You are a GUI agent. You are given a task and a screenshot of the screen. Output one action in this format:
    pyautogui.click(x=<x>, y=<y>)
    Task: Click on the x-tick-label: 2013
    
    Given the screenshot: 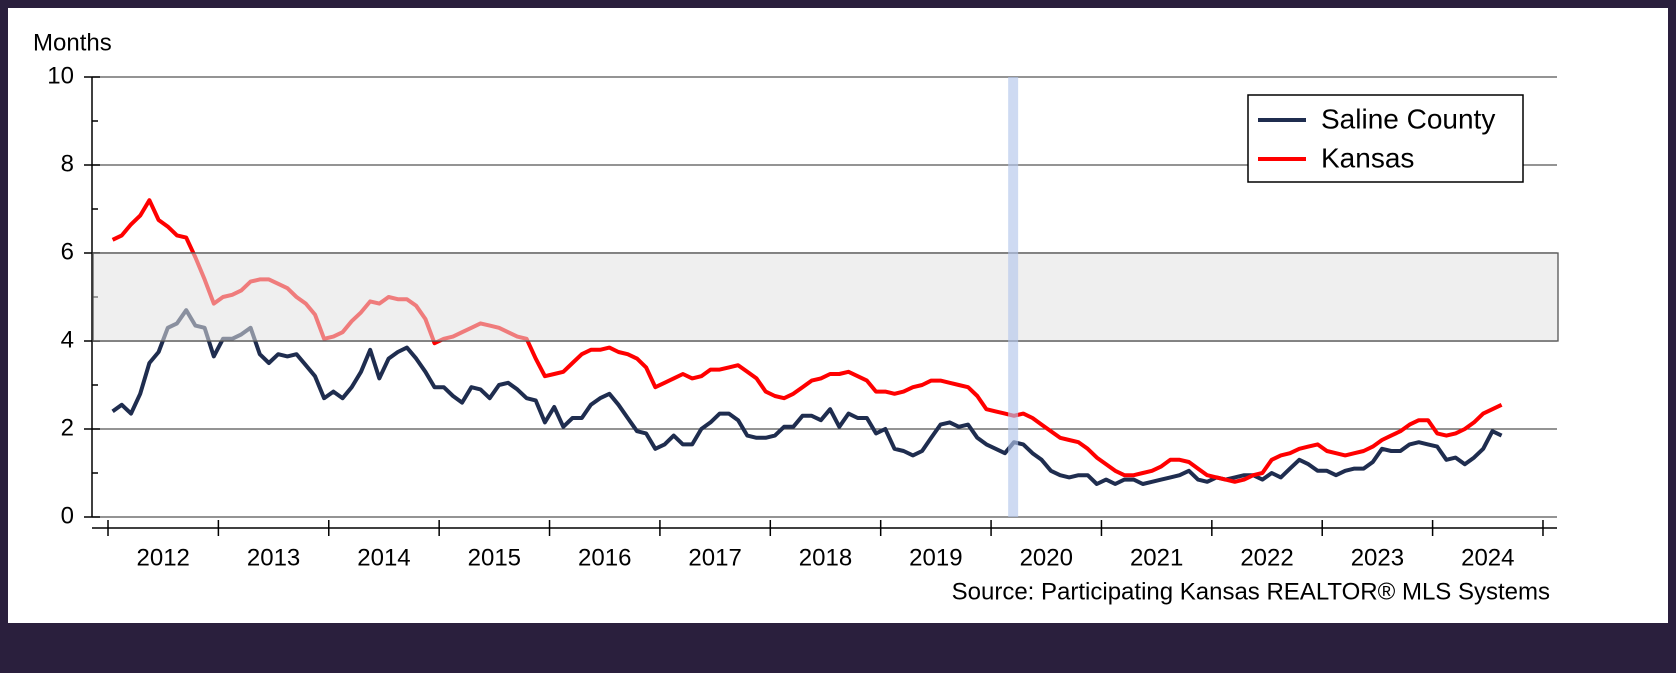 What is the action you would take?
    pyautogui.click(x=273, y=557)
    